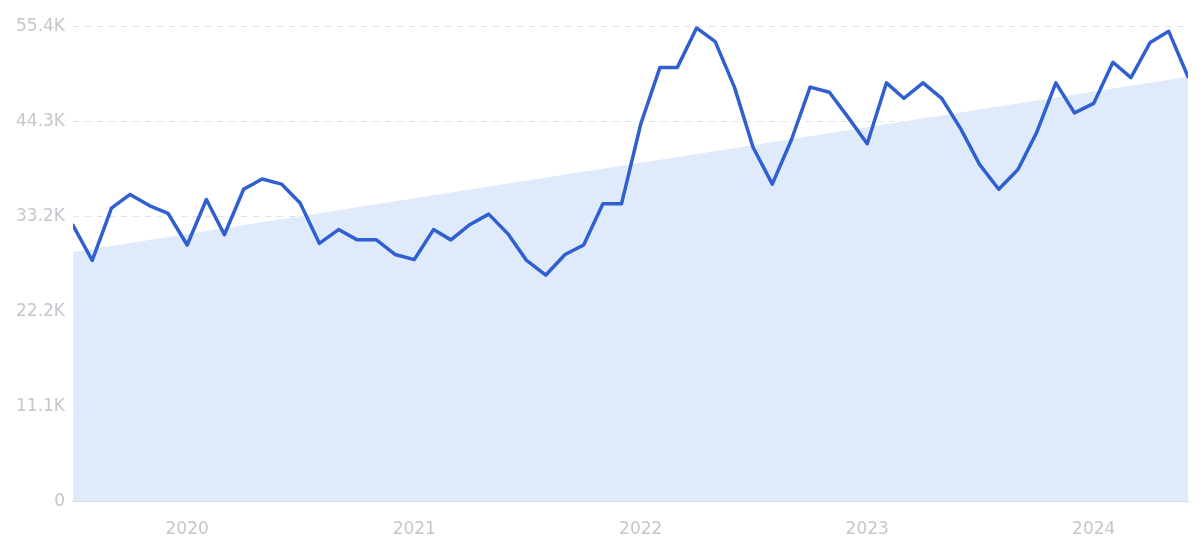 The height and width of the screenshot is (558, 1200). I want to click on x-tick-label: 2024, so click(1094, 528).